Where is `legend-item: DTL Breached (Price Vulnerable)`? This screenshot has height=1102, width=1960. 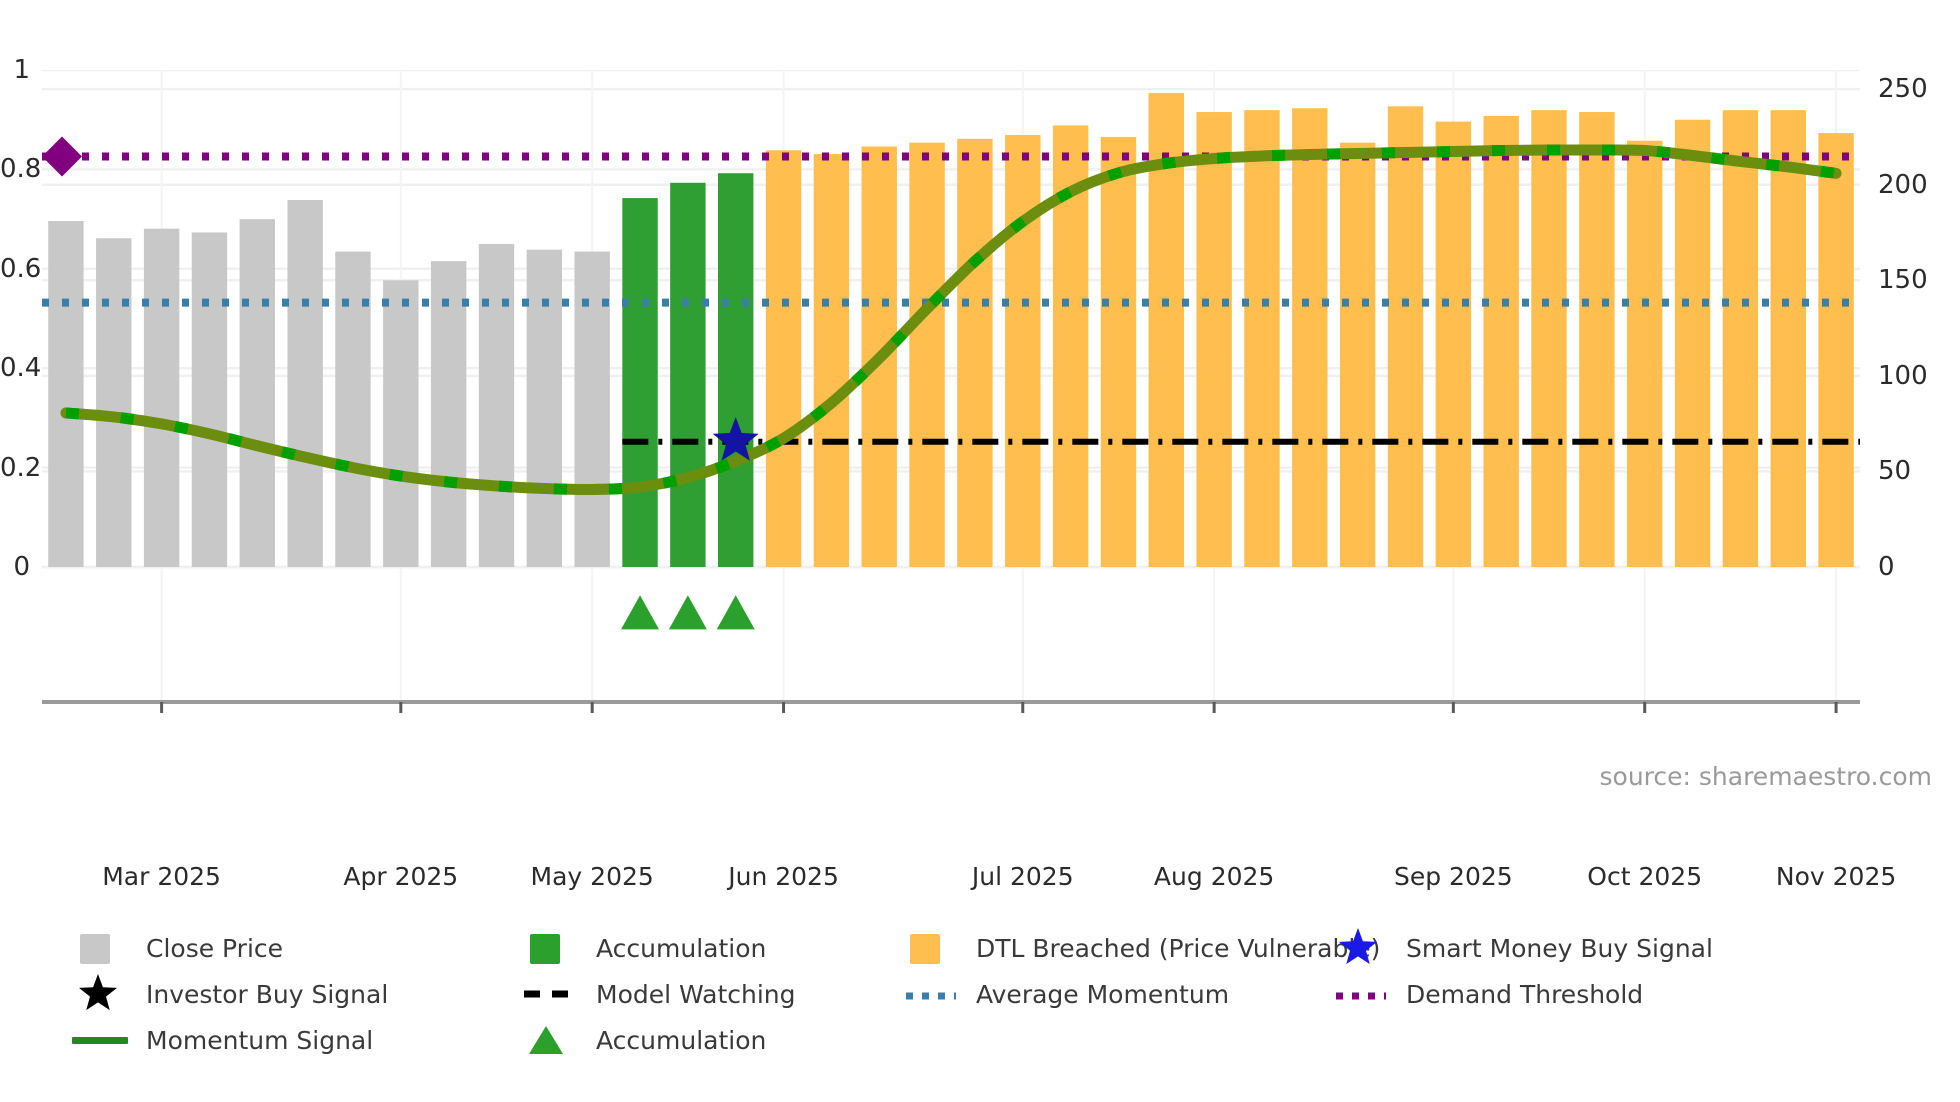 legend-item: DTL Breached (Price Vulnerable) is located at coordinates (1140, 948).